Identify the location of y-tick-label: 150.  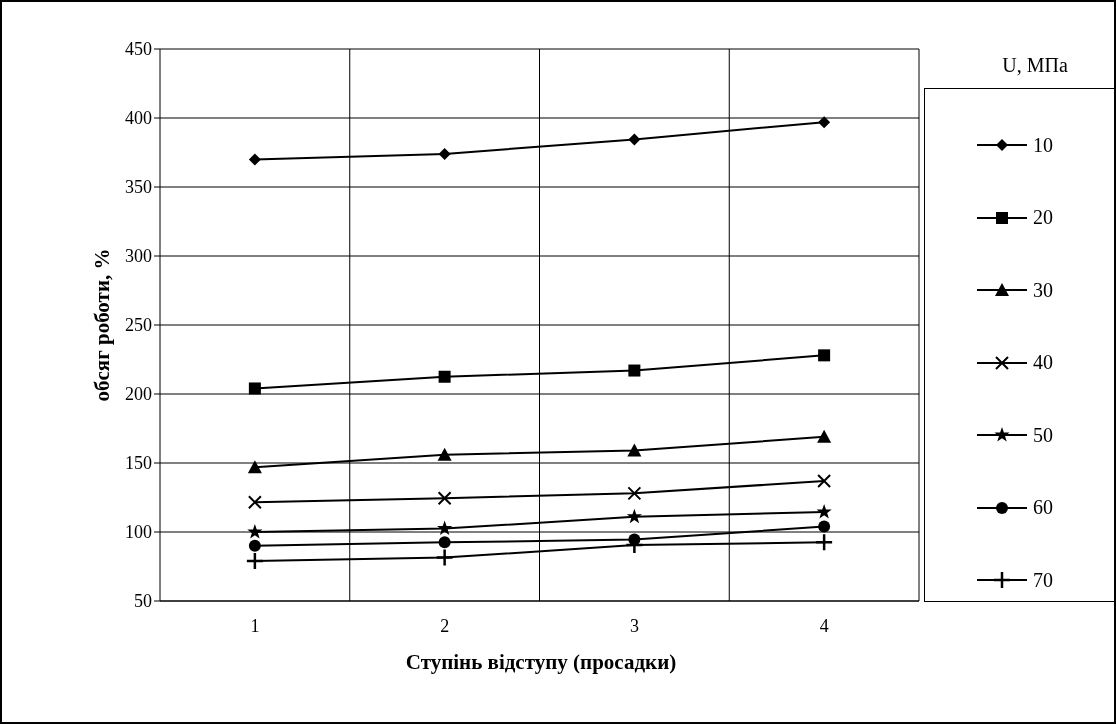
(138, 463).